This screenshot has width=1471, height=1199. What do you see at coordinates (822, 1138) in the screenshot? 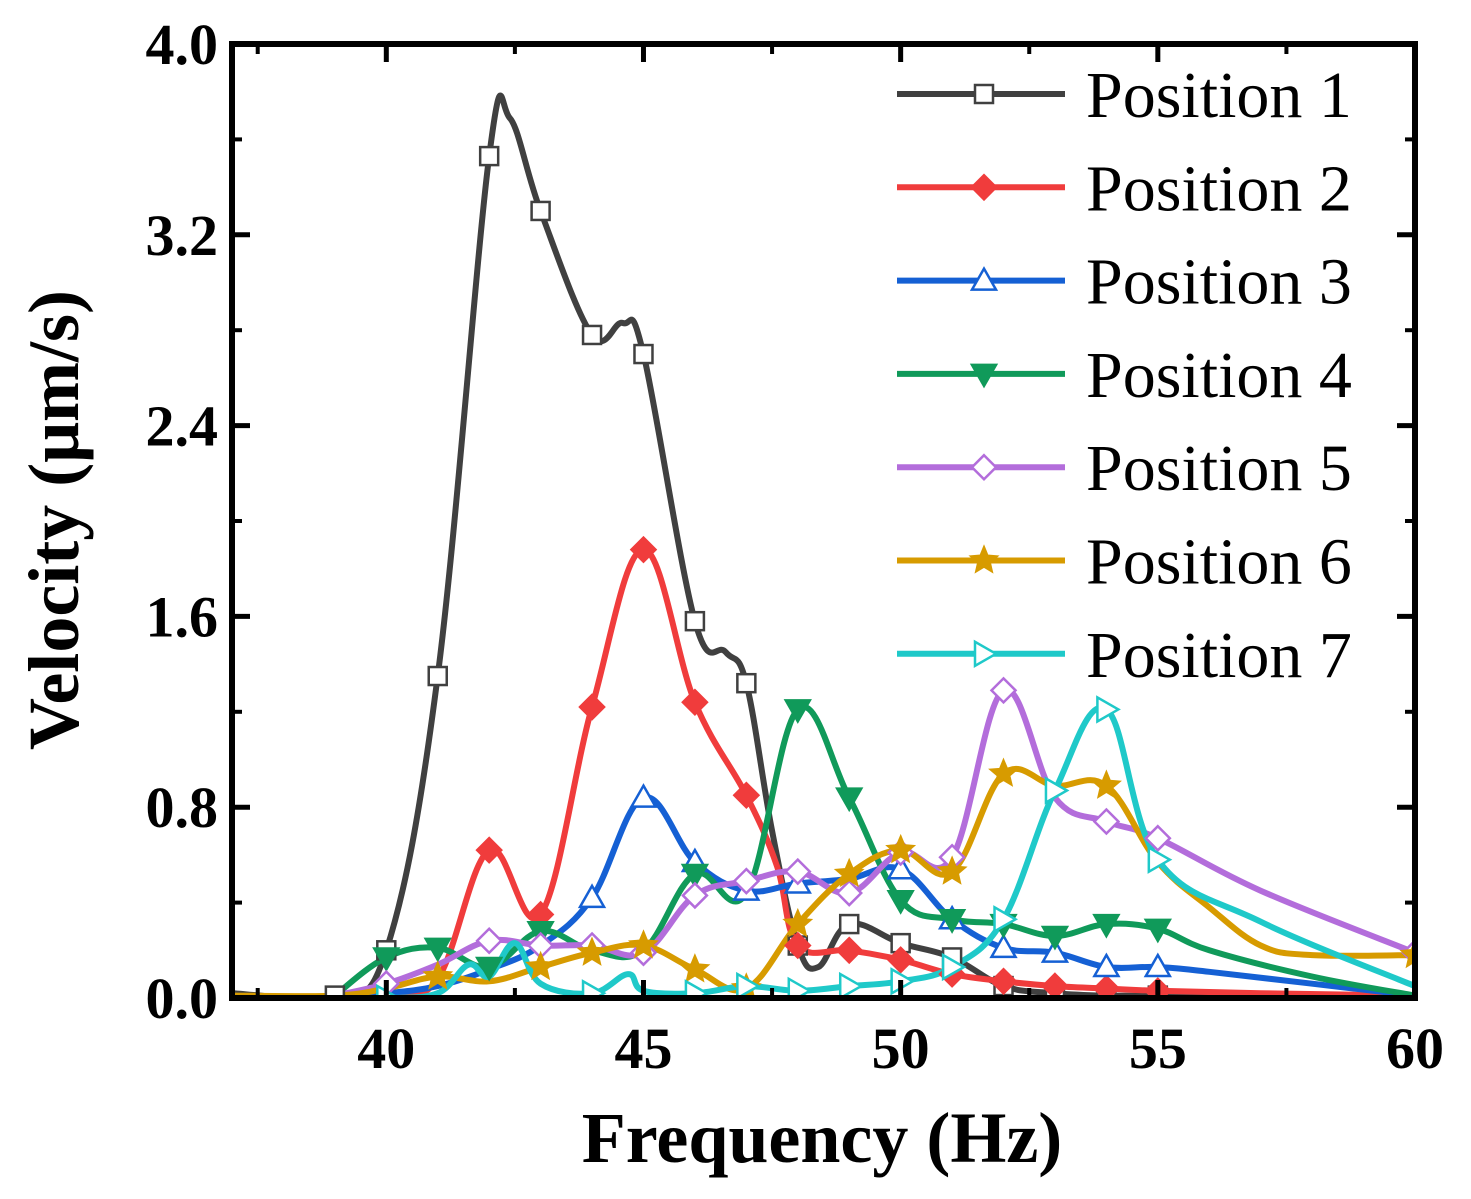
I see `x-axis-title: Frequency (Hz)` at bounding box center [822, 1138].